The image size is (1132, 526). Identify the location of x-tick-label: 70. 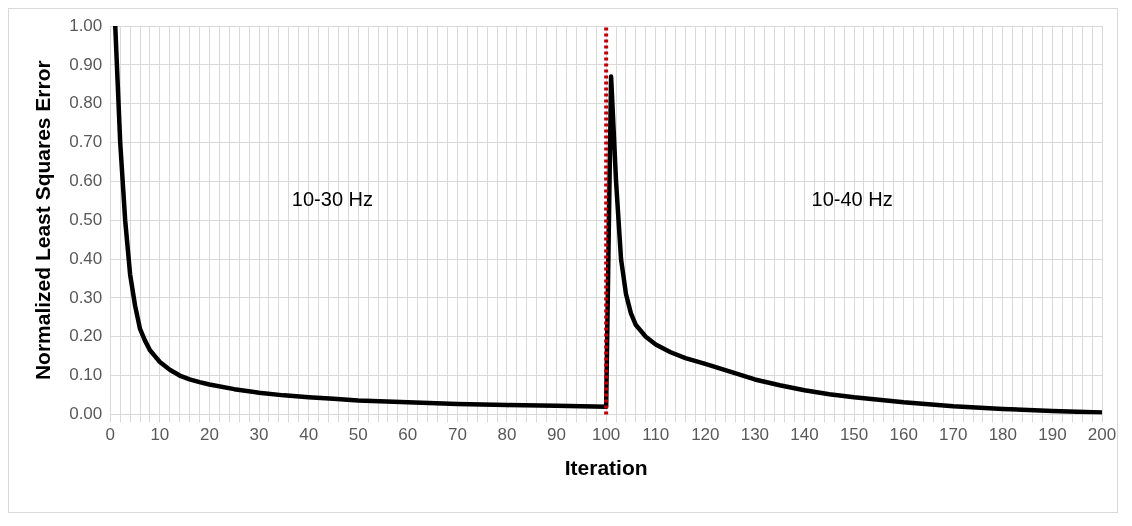
(457, 435).